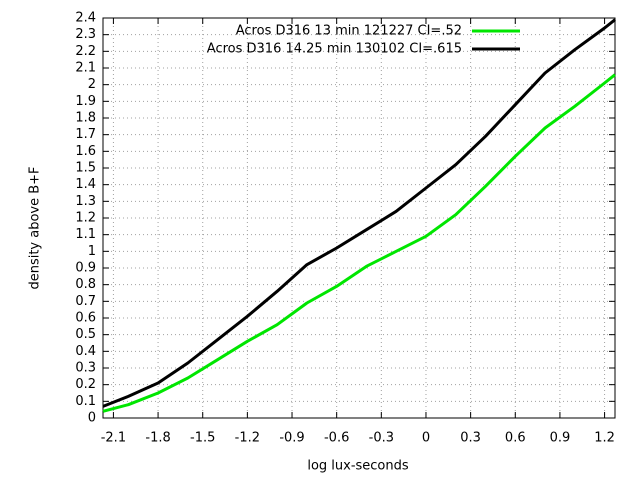  I want to click on x-axis-label: log lux-seconds, so click(358, 466).